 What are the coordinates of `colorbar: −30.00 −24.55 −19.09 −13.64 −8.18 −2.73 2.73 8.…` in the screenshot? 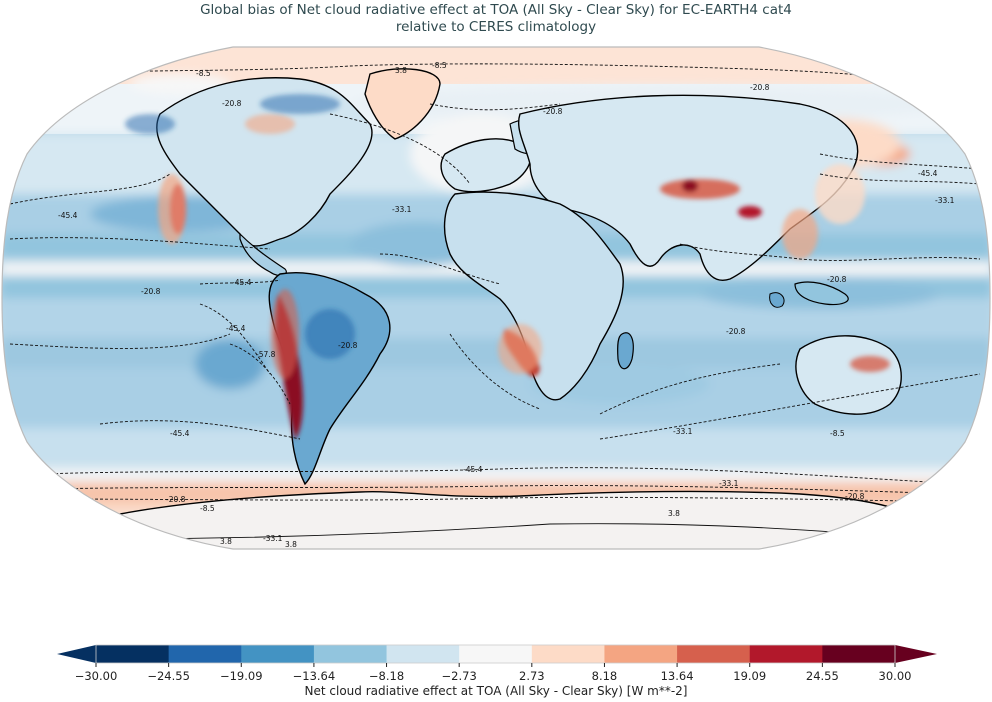 It's located at (497, 663).